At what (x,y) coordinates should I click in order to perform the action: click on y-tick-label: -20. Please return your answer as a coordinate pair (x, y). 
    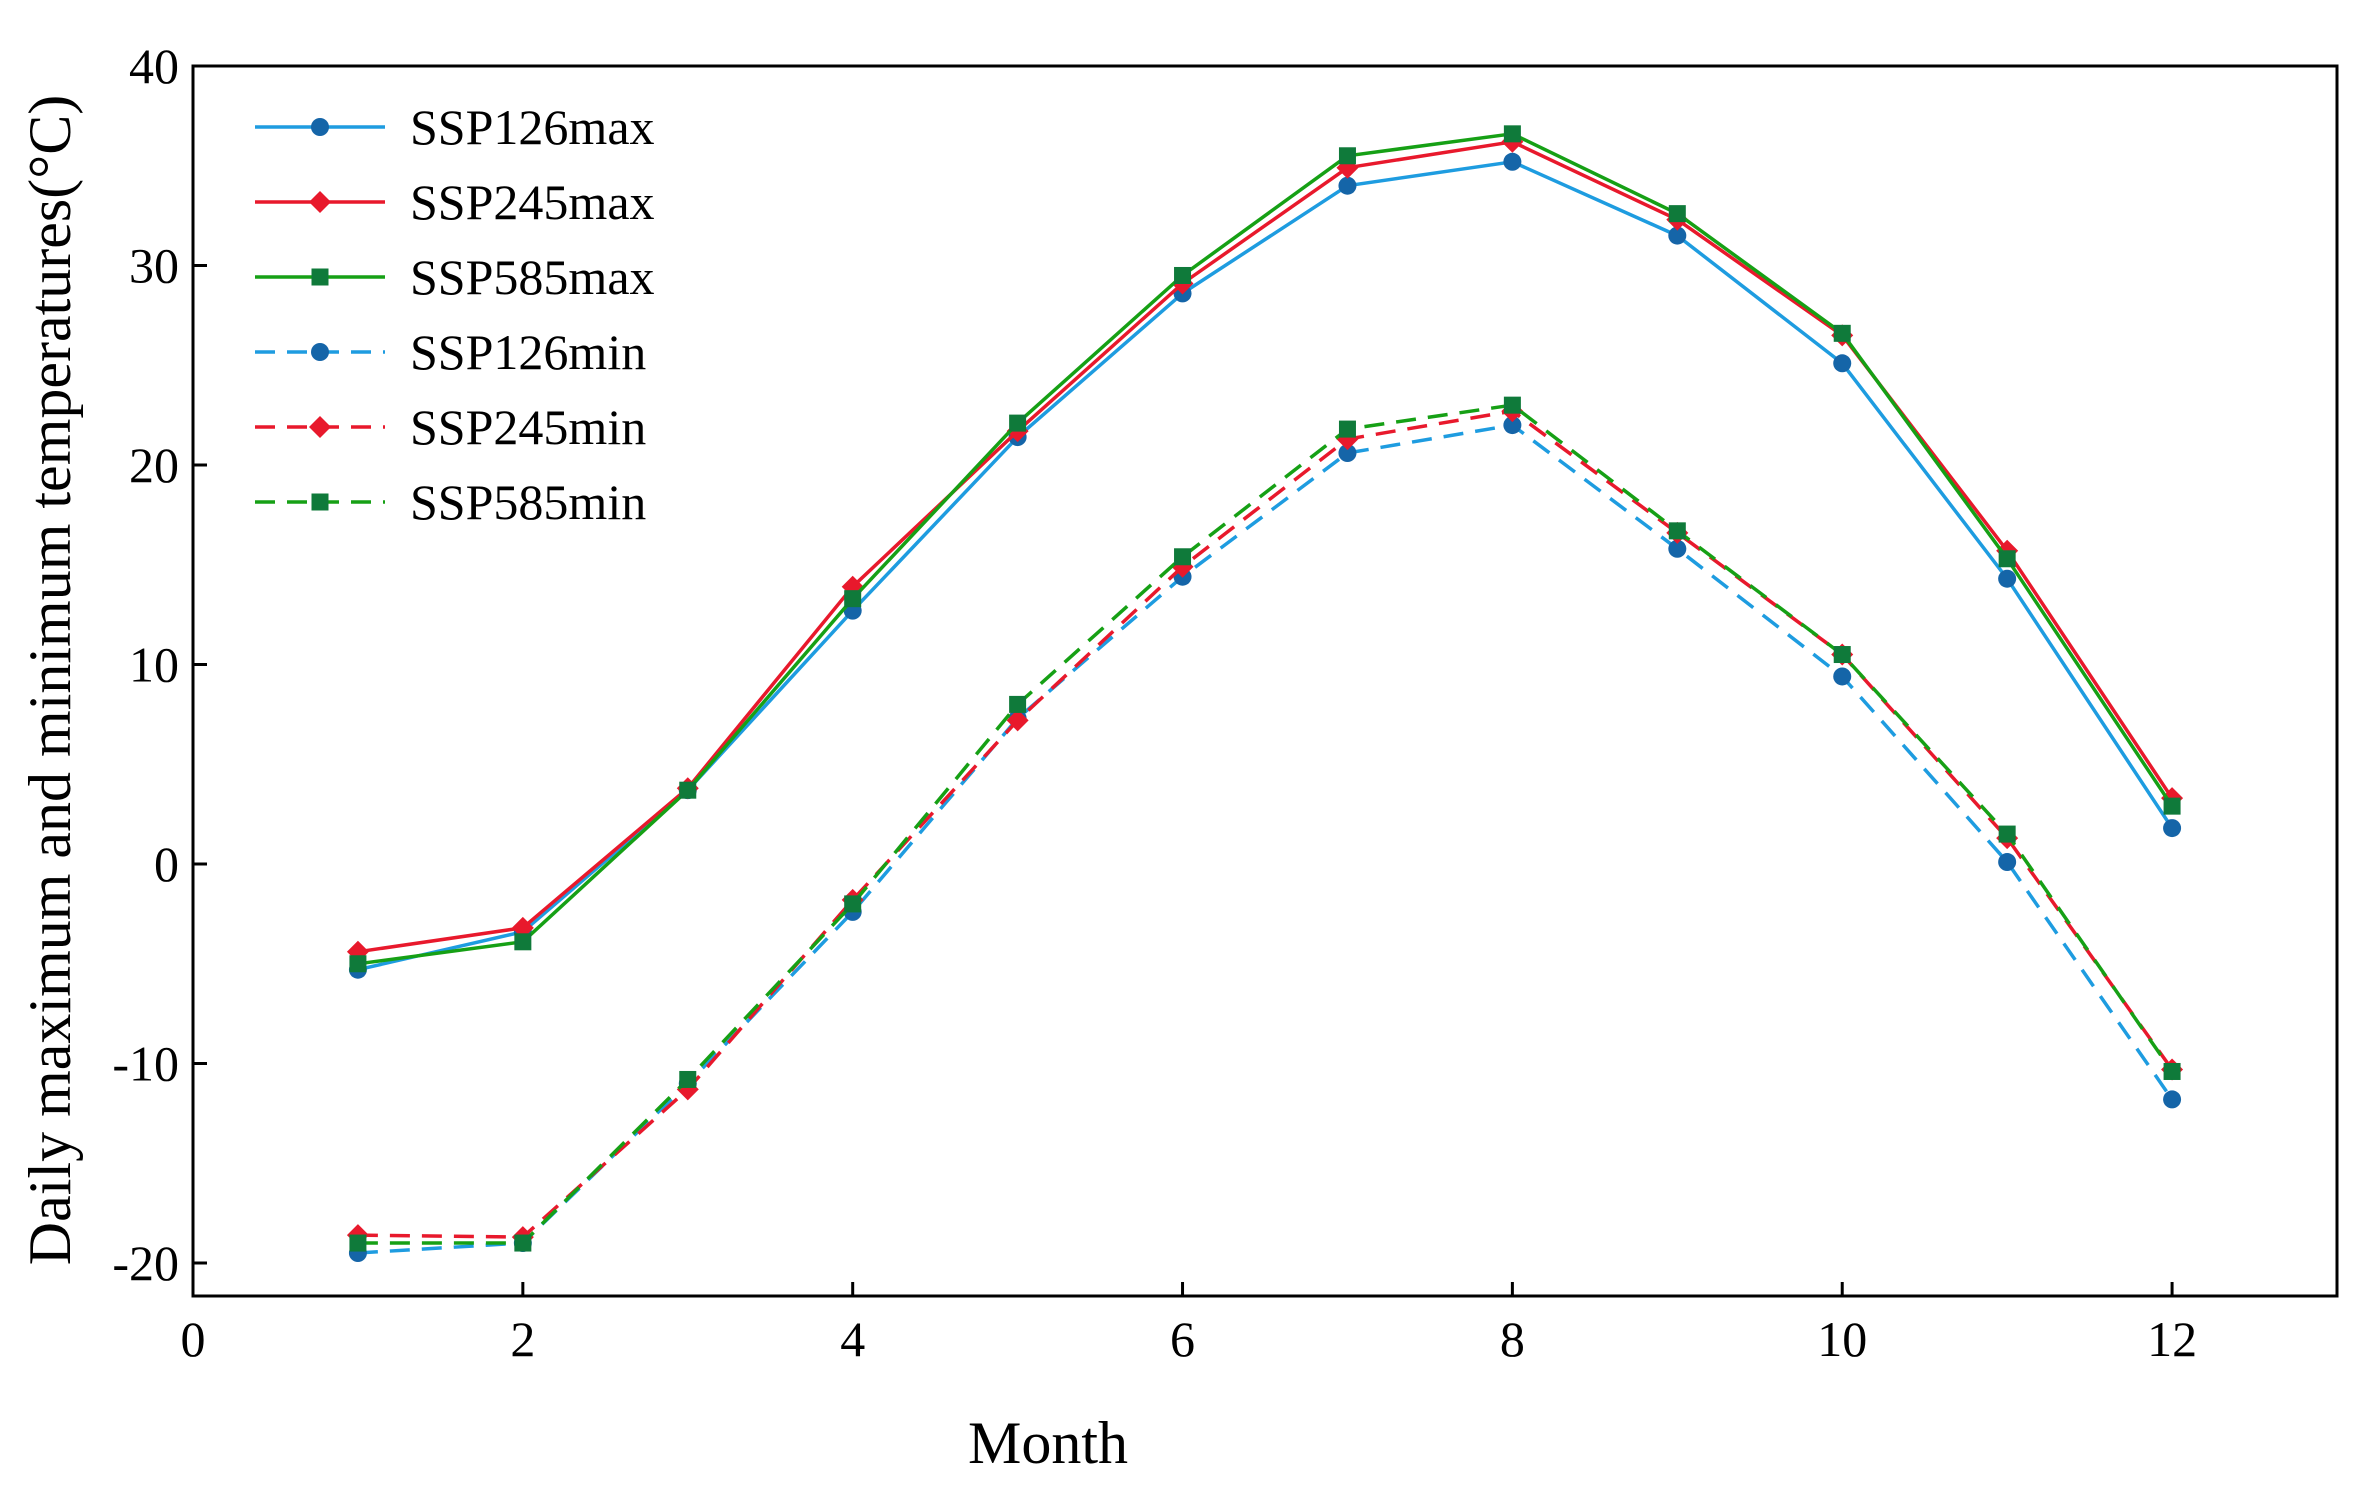
    Looking at the image, I should click on (145, 1263).